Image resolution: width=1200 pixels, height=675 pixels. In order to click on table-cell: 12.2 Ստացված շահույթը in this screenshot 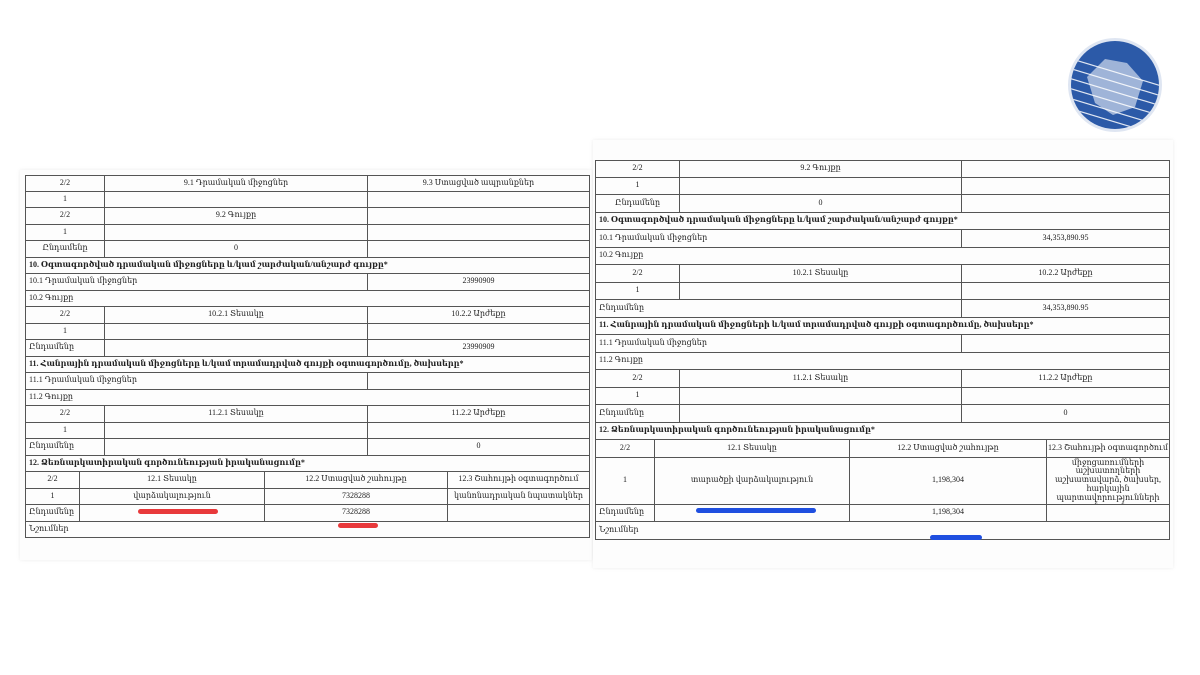, I will do `click(356, 480)`.